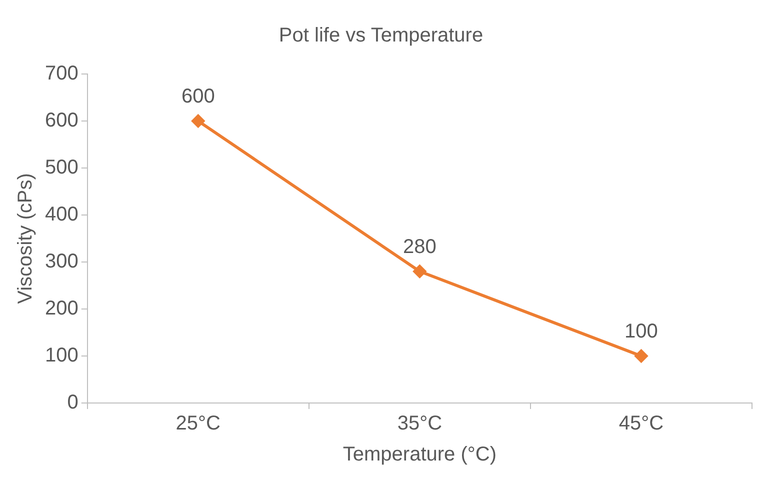 The image size is (774, 481). What do you see at coordinates (25, 238) in the screenshot?
I see `y-axis-title: Viscosity (cPs)` at bounding box center [25, 238].